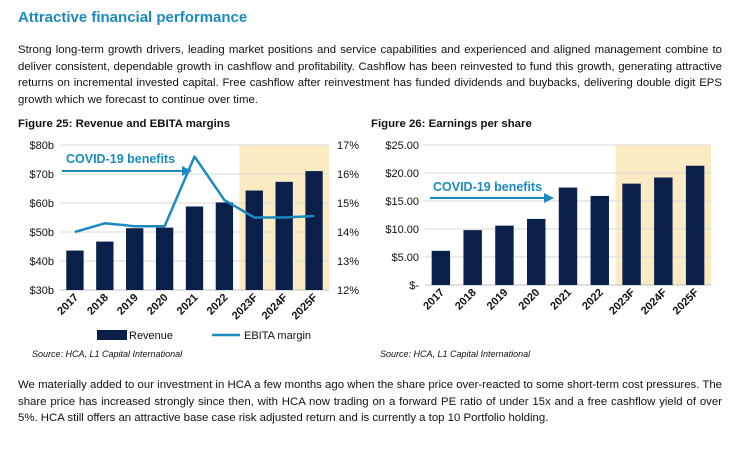 The image size is (740, 471). I want to click on right-tick-label: 14%, so click(348, 233).